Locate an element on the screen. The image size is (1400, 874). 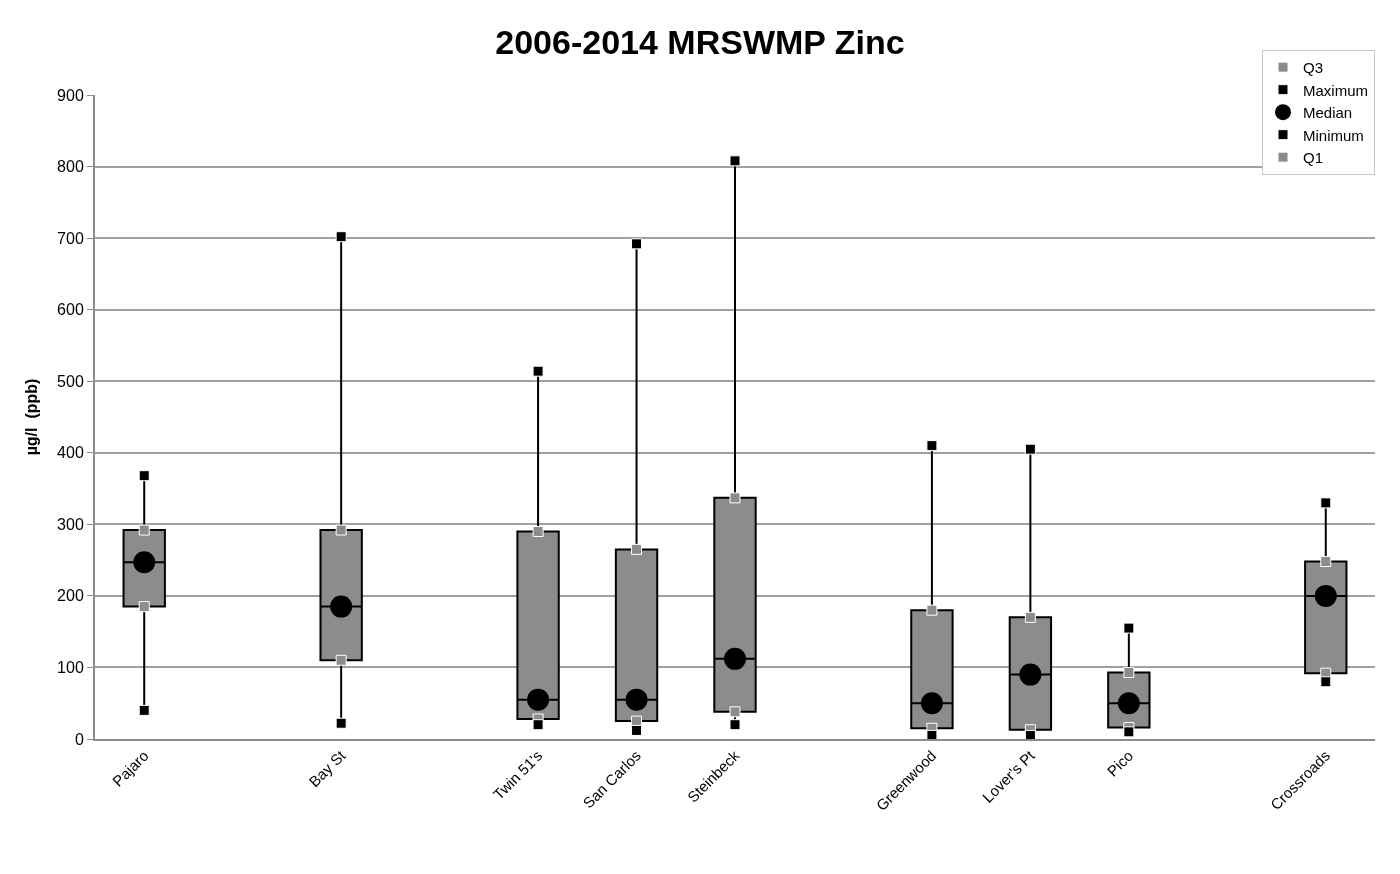
y-tick-label: 500 is located at coordinates (70, 381).